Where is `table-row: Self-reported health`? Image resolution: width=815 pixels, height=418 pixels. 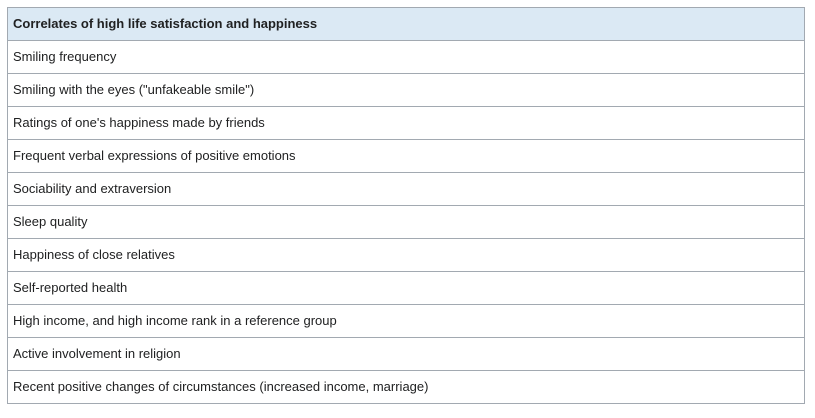
table-row: Self-reported health is located at coordinates (406, 288).